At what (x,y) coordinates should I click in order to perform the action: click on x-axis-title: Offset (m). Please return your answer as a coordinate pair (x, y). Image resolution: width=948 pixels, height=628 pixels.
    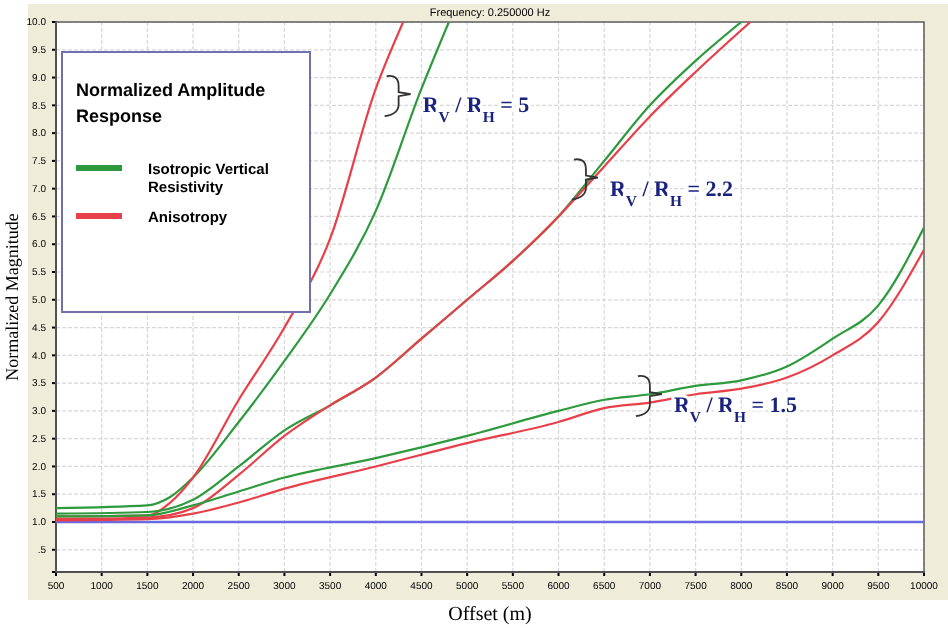
    Looking at the image, I should click on (490, 615).